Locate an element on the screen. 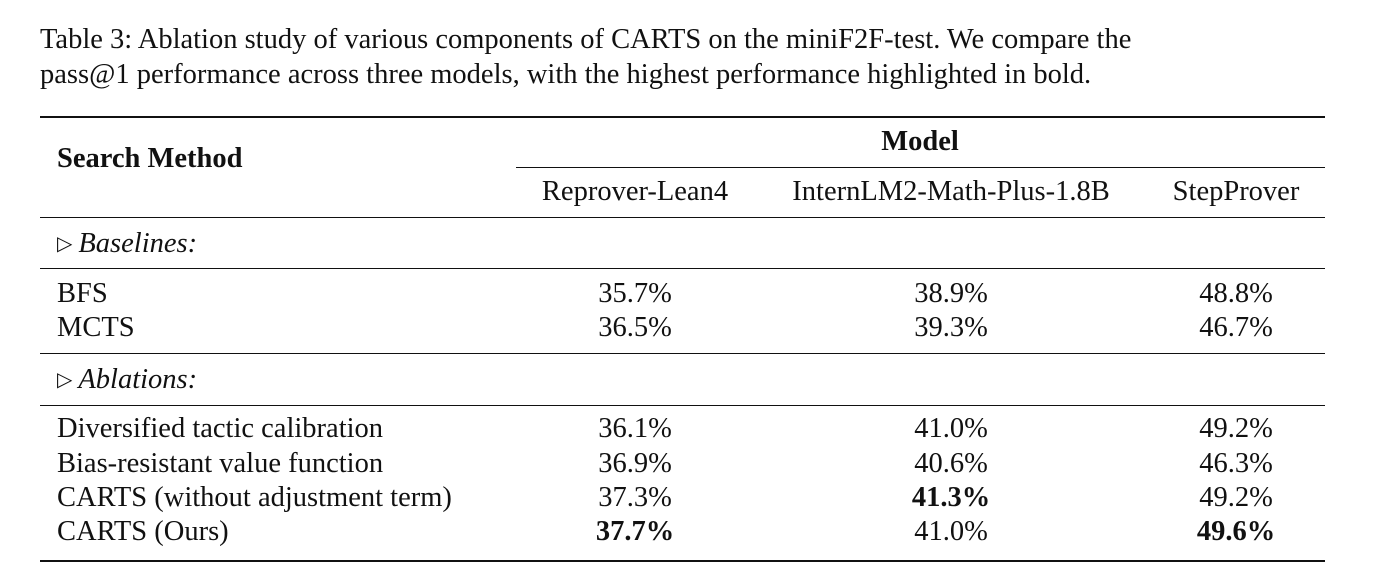 The height and width of the screenshot is (586, 1390). section-label: Baselines: is located at coordinates (138, 243).